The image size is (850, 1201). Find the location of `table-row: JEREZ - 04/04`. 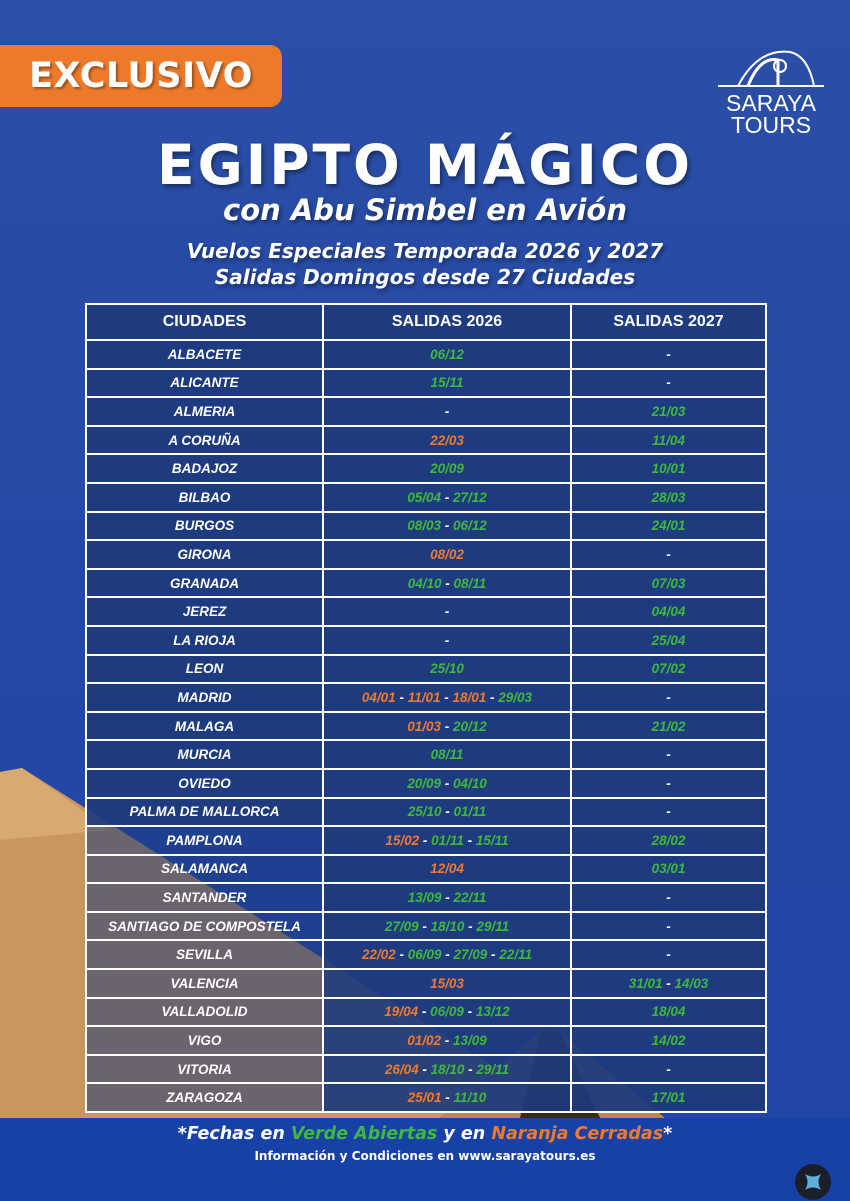

table-row: JEREZ - 04/04 is located at coordinates (426, 611).